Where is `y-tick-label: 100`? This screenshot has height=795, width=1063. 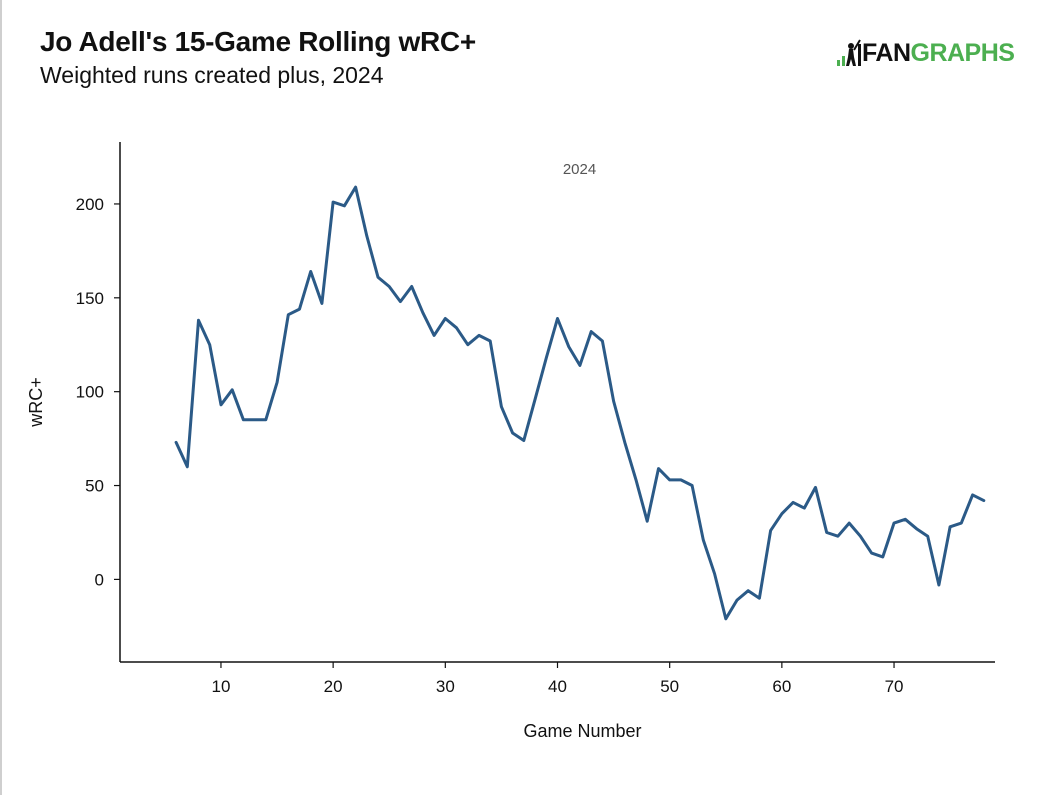
y-tick-label: 100 is located at coordinates (90, 392).